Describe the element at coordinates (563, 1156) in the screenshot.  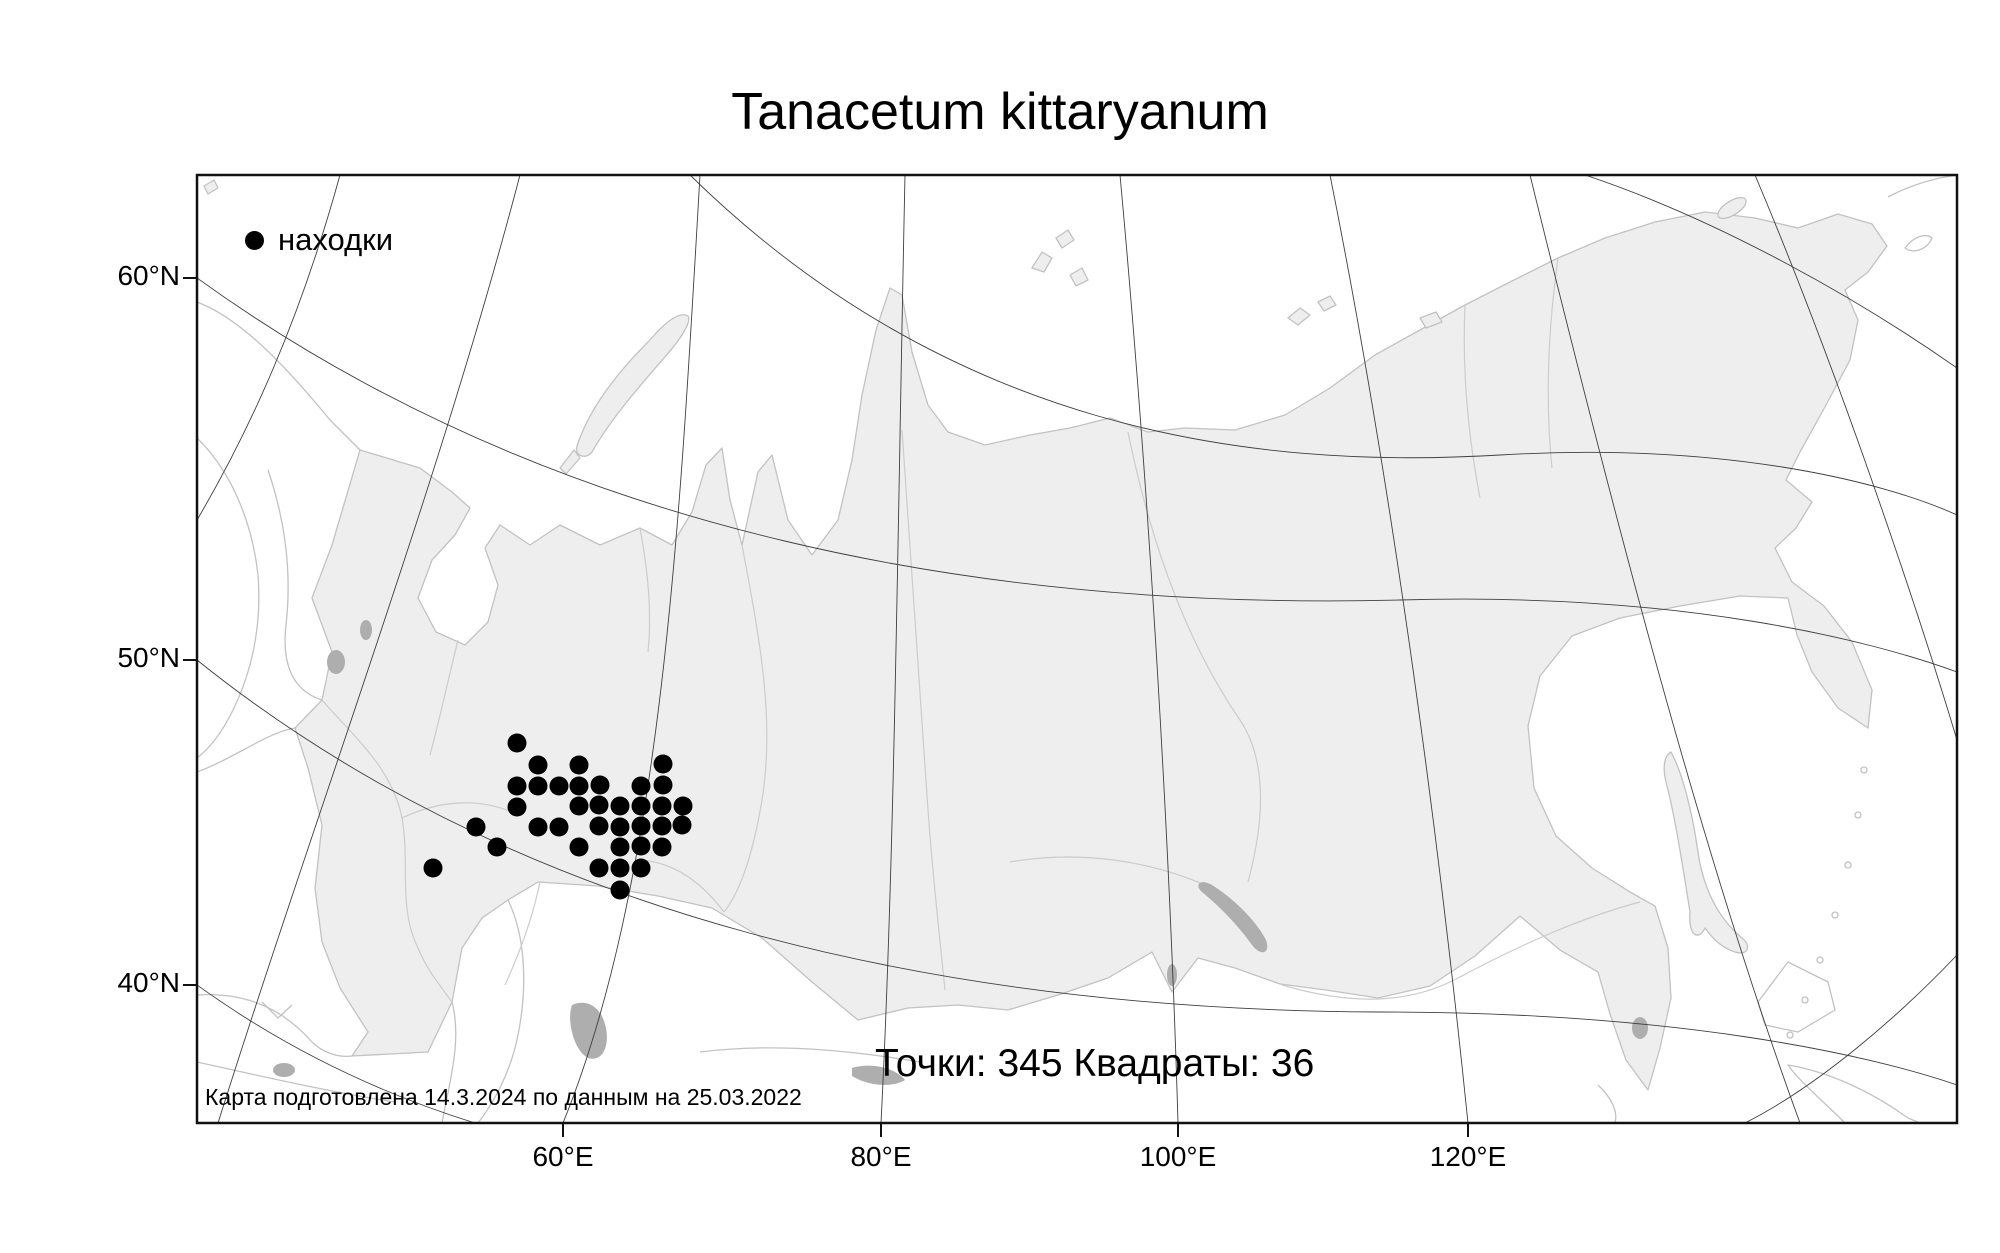
I see `lon-tick-label: 60°E` at that location.